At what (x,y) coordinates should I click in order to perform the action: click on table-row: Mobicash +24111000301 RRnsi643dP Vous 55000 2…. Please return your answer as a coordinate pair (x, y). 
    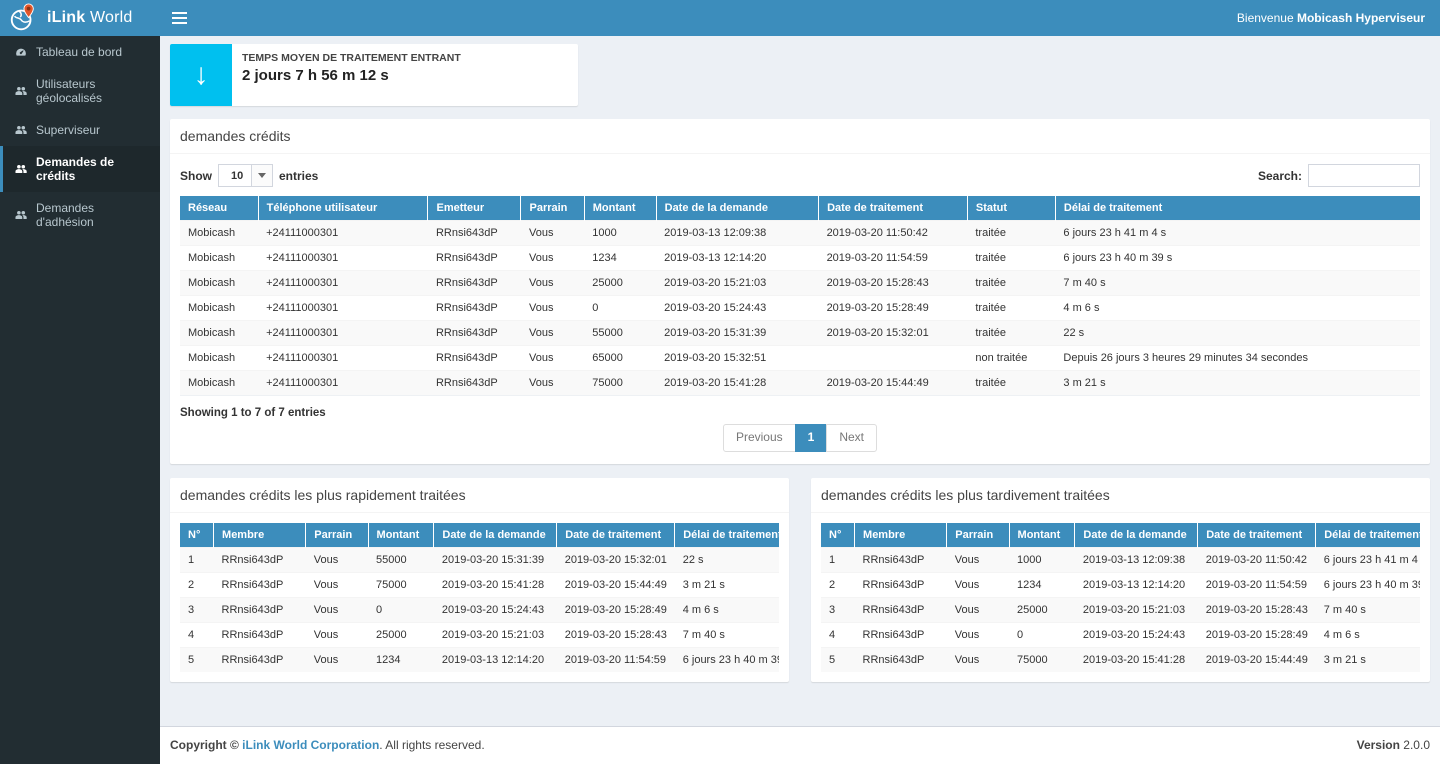
    Looking at the image, I should click on (800, 333).